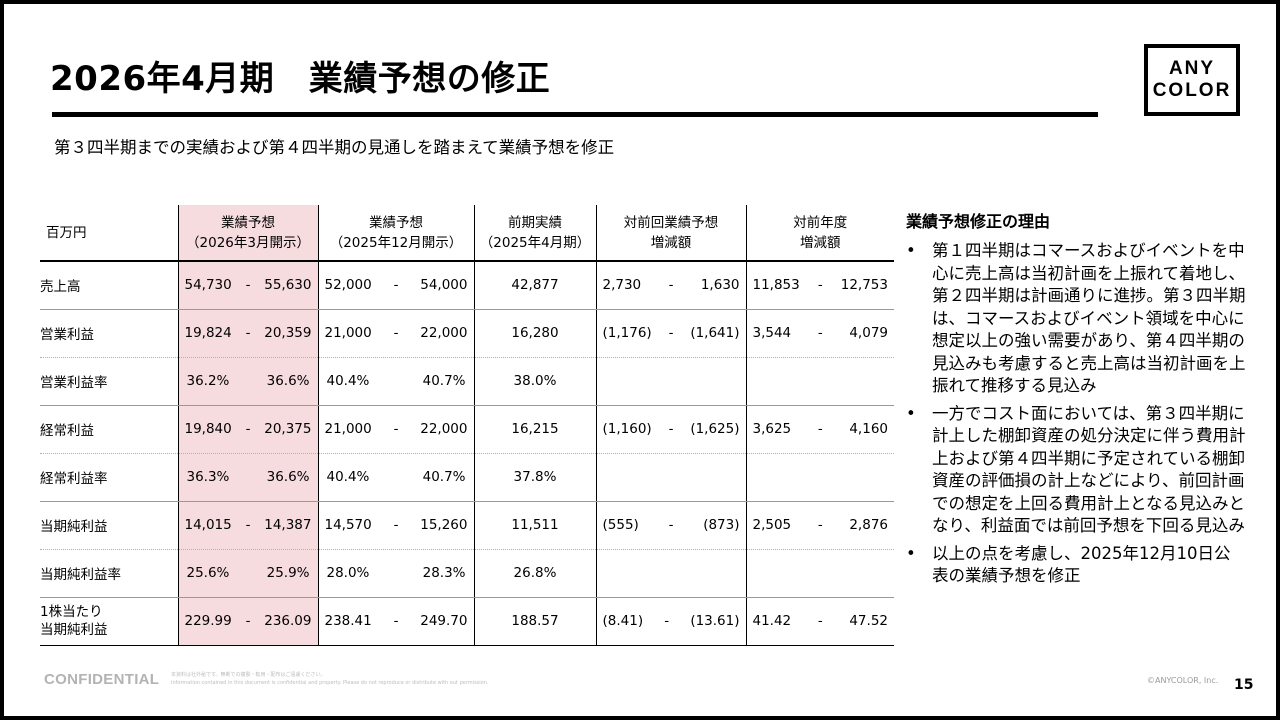 The height and width of the screenshot is (720, 1280). What do you see at coordinates (109, 285) in the screenshot?
I see `row-label: 売上高` at bounding box center [109, 285].